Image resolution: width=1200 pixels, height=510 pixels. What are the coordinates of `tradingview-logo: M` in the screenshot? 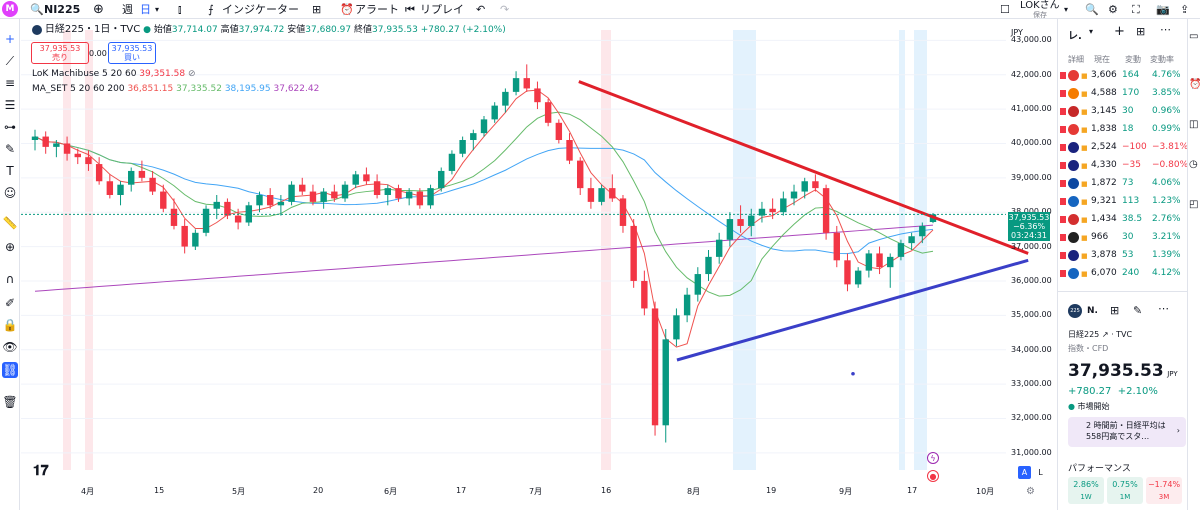 It's located at (10, 9).